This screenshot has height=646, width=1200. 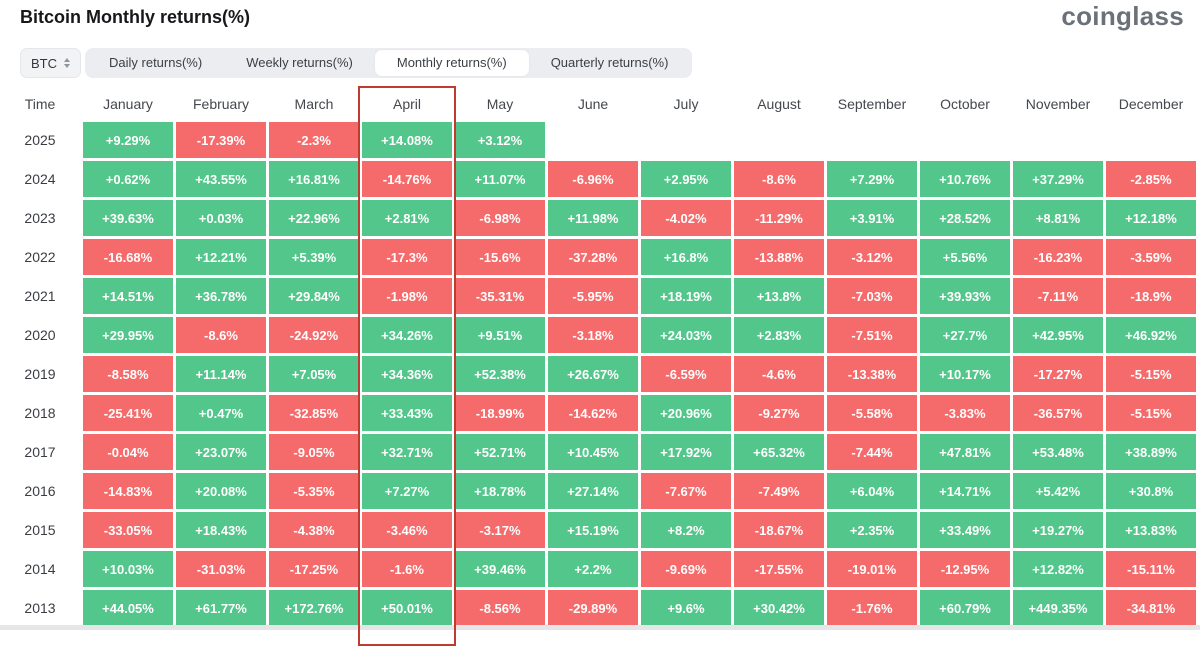 What do you see at coordinates (40, 452) in the screenshot?
I see `year-label-2017: 2017` at bounding box center [40, 452].